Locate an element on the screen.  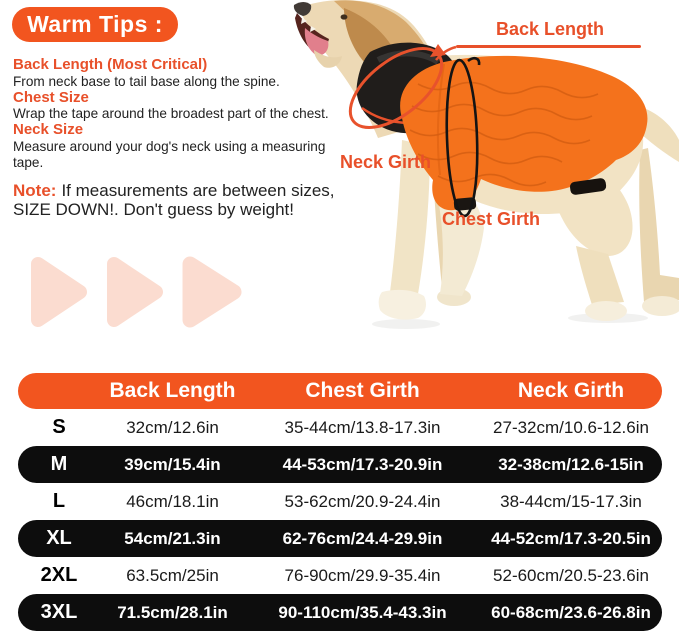
dog-nose is located at coordinates (302, 9).